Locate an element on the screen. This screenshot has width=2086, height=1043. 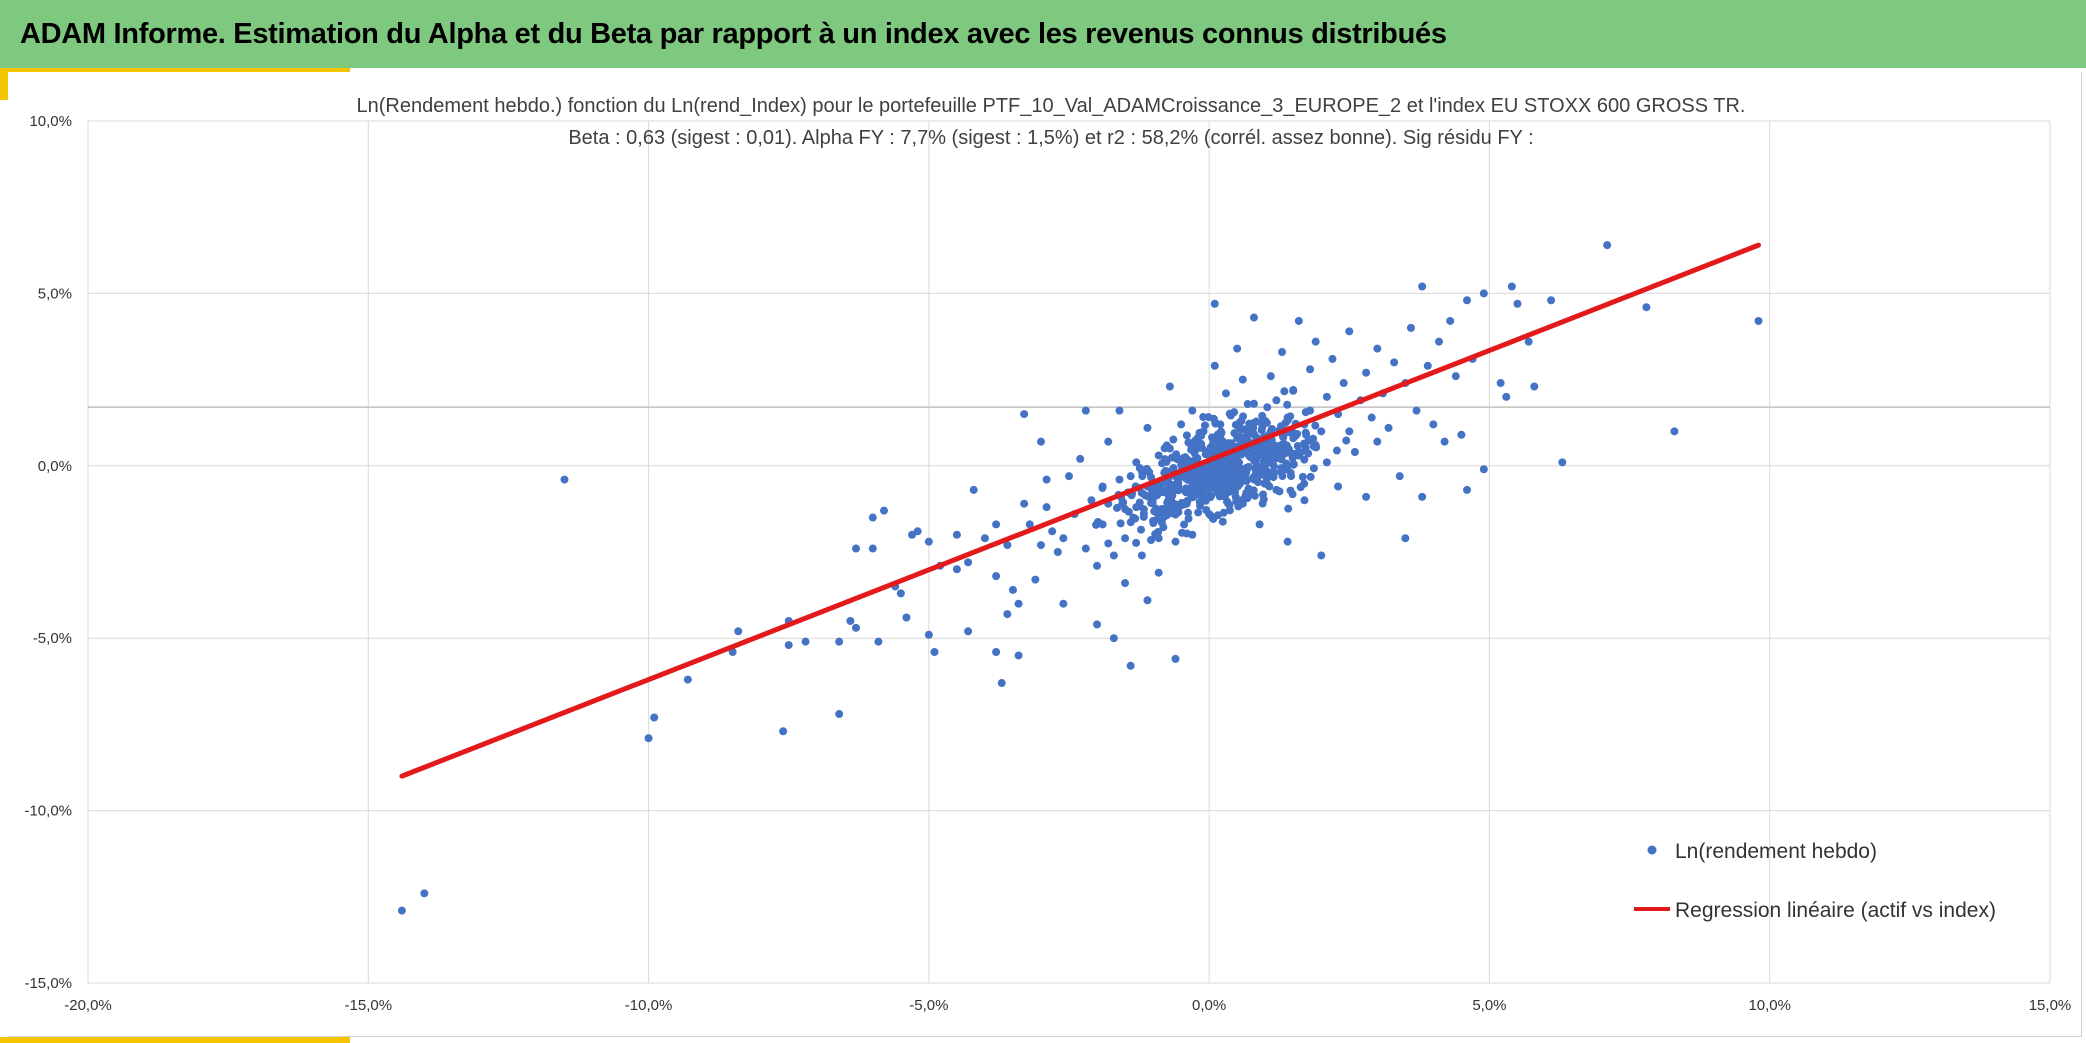
x-tick-label: -10,0% is located at coordinates (649, 1005).